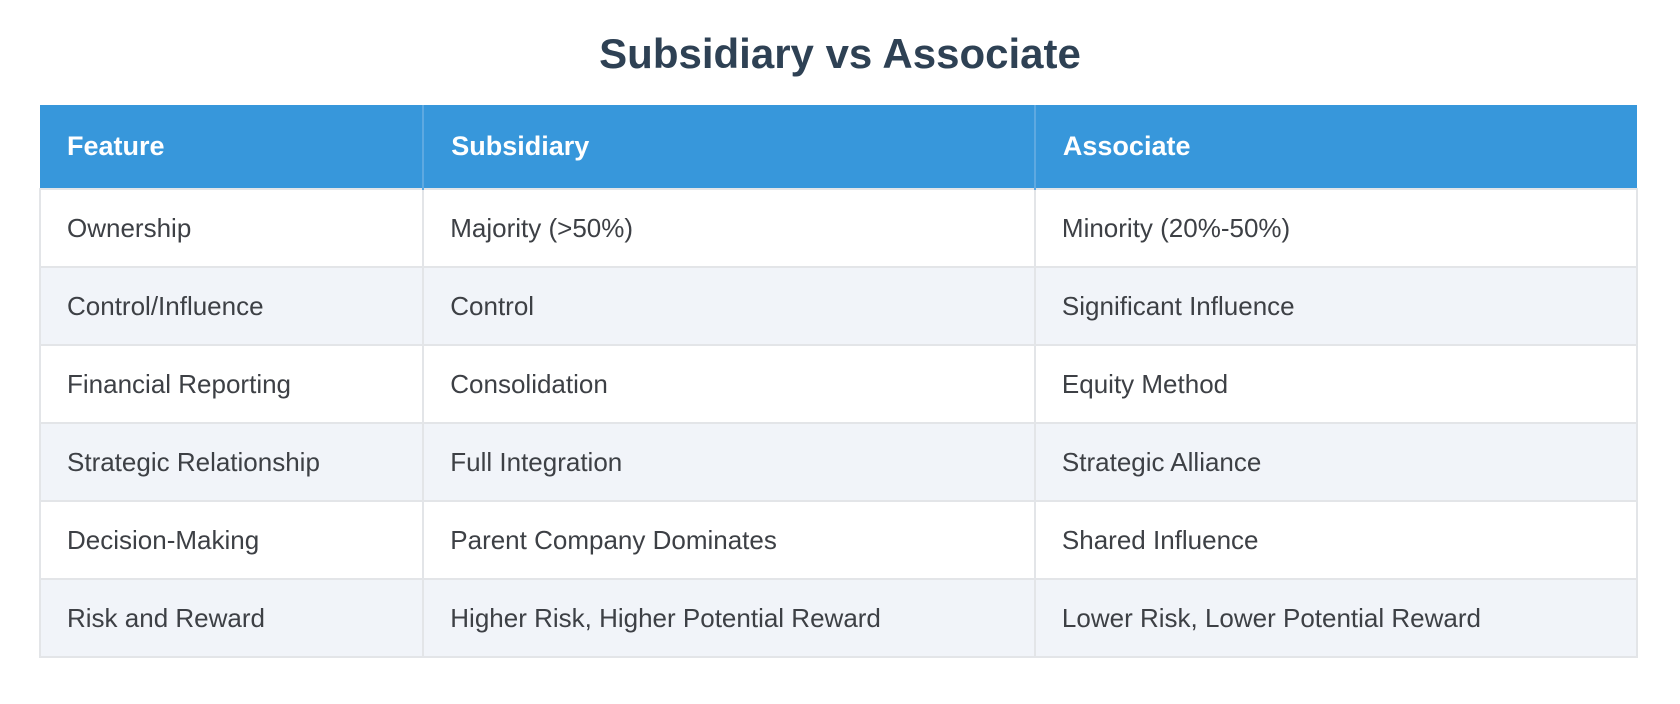 Image resolution: width=1680 pixels, height=704 pixels. What do you see at coordinates (231, 227) in the screenshot?
I see `feature-cell: Ownership` at bounding box center [231, 227].